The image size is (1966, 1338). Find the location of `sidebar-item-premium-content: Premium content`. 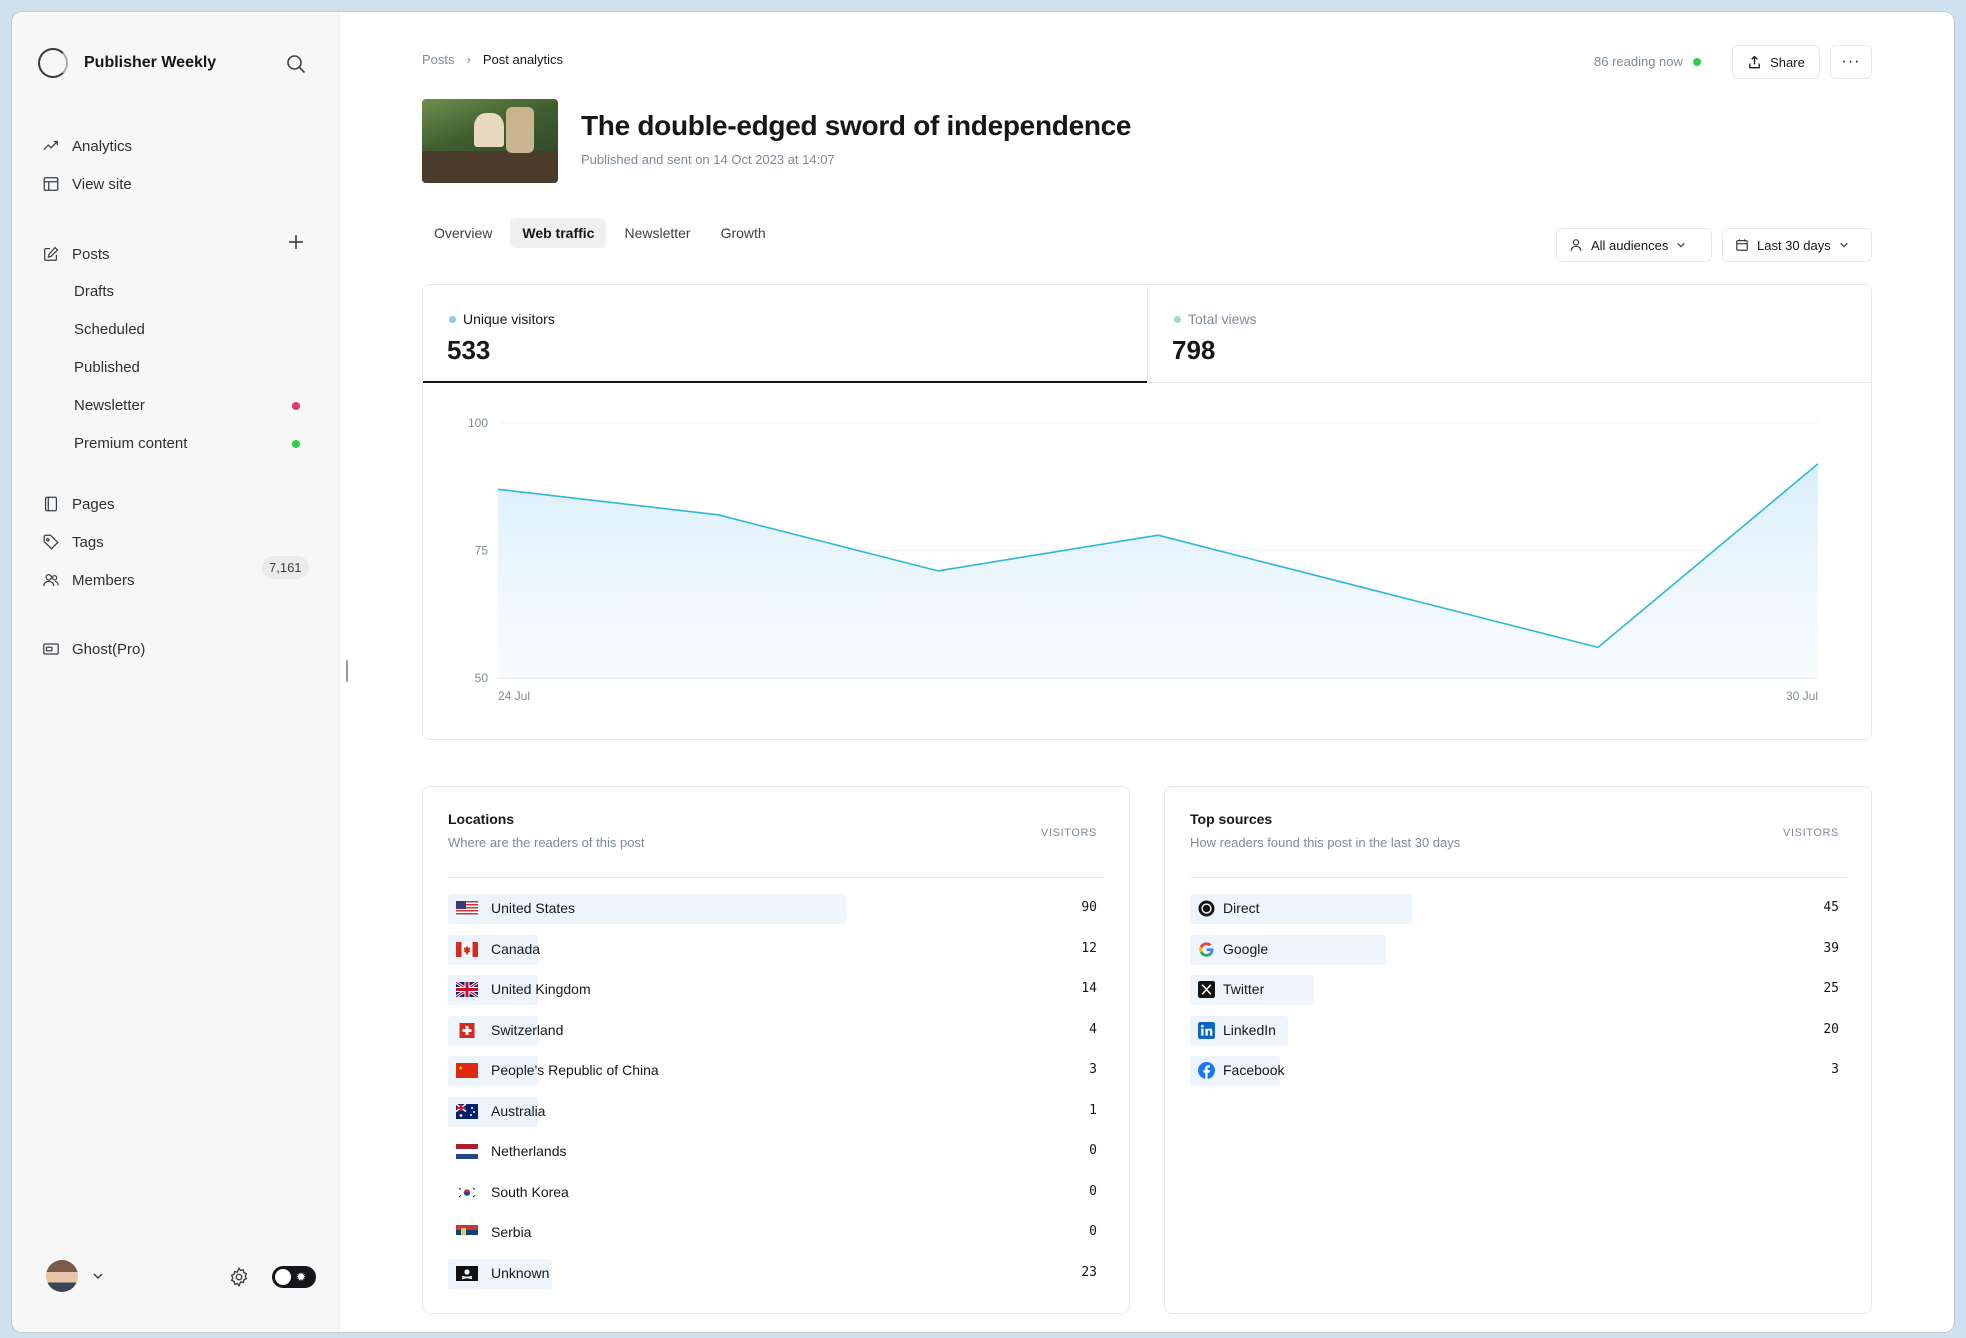

sidebar-item-premium-content: Premium content is located at coordinates (131, 443).